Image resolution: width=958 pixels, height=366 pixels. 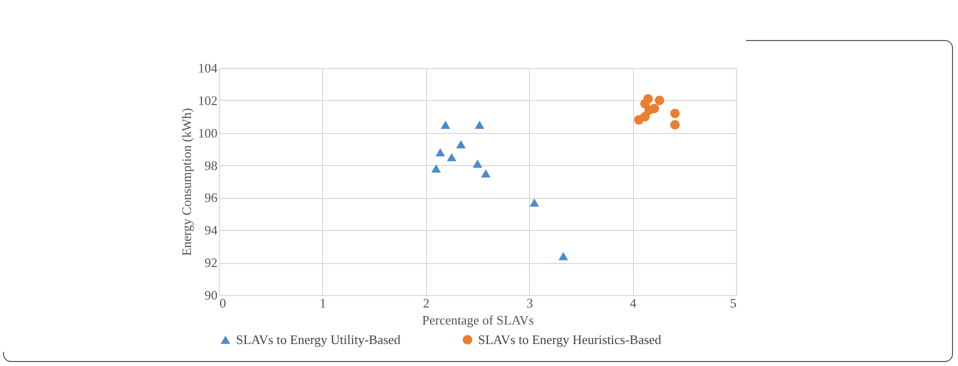 What do you see at coordinates (323, 303) in the screenshot?
I see `x-tick-label: 1` at bounding box center [323, 303].